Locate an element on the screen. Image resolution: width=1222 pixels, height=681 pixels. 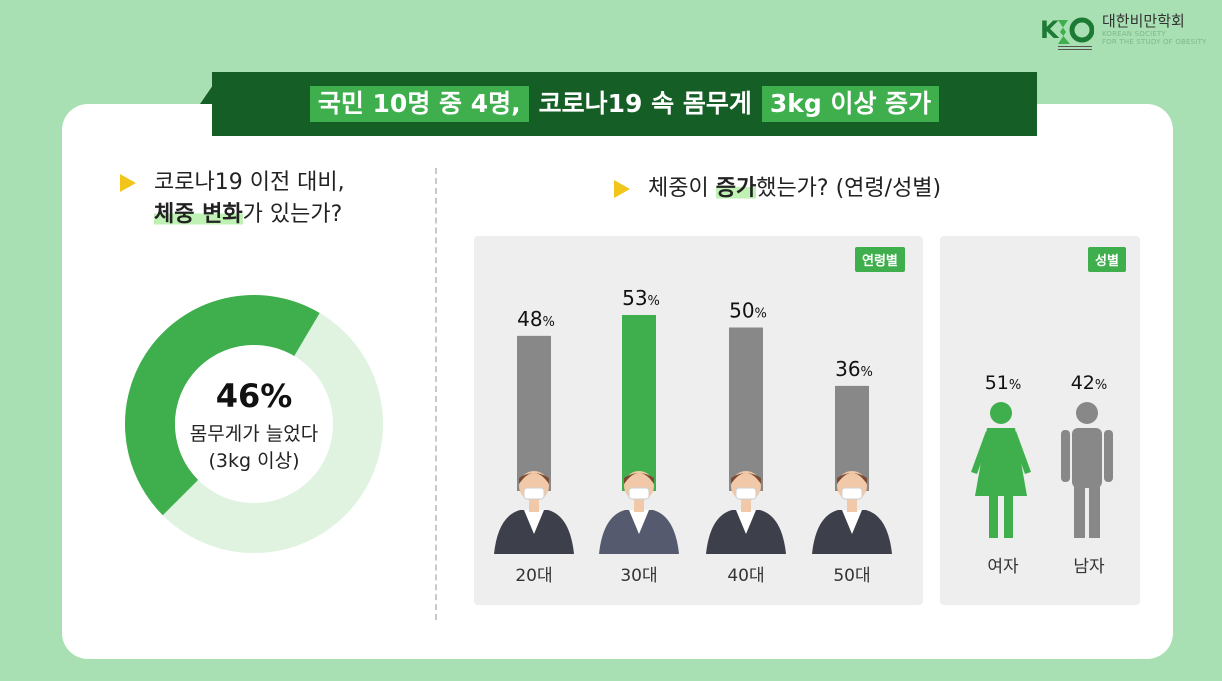
svg-text: K is located at coordinates (1050, 30).